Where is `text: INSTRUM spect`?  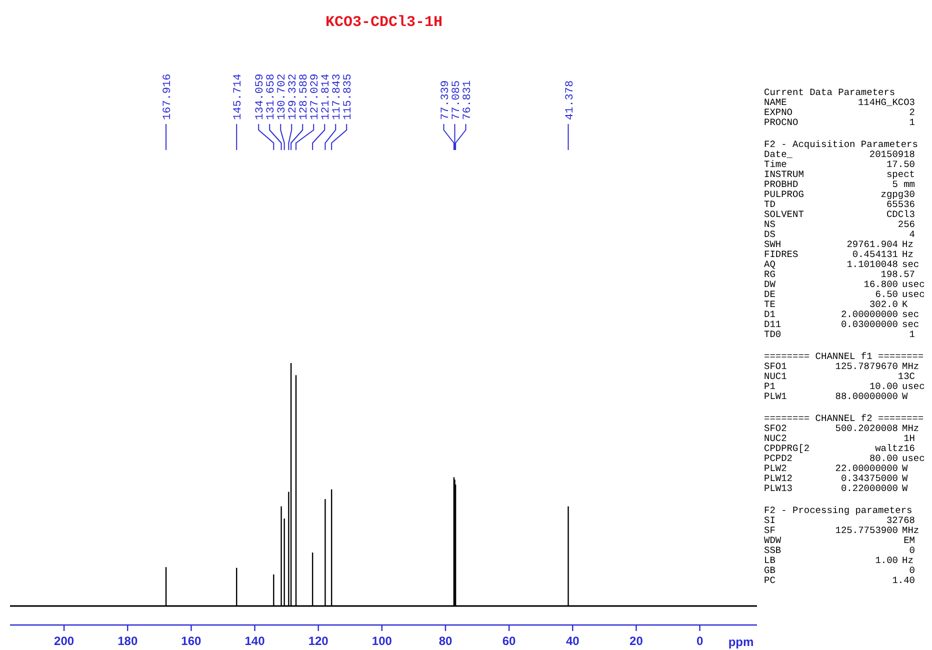
text: INSTRUM spect is located at coordinates (839, 174).